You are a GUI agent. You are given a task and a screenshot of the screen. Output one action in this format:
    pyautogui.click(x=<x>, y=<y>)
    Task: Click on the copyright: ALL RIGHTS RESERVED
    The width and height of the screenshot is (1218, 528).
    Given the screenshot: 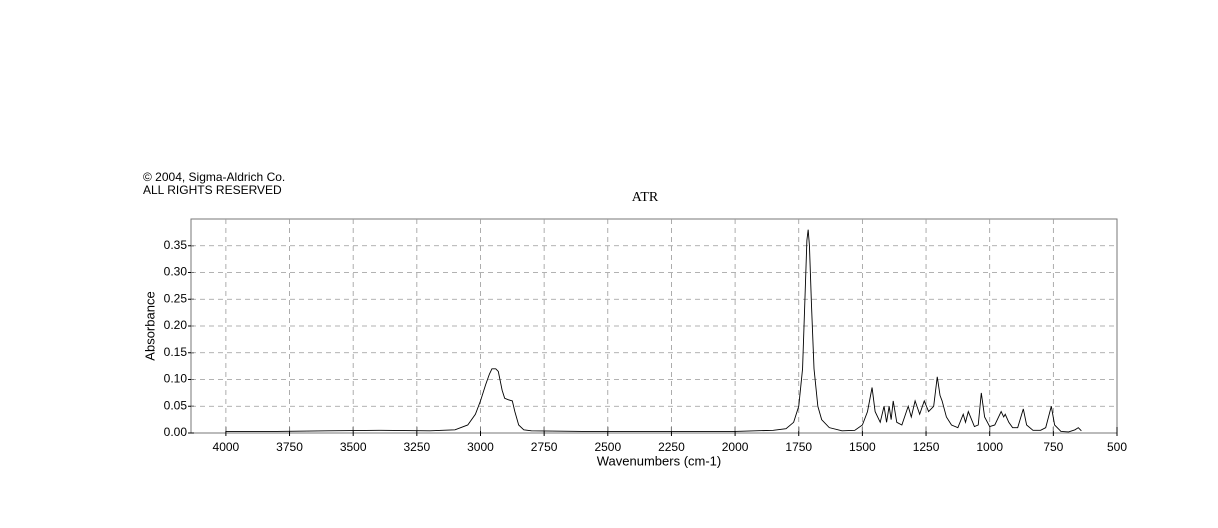 What is the action you would take?
    pyautogui.click(x=212, y=190)
    